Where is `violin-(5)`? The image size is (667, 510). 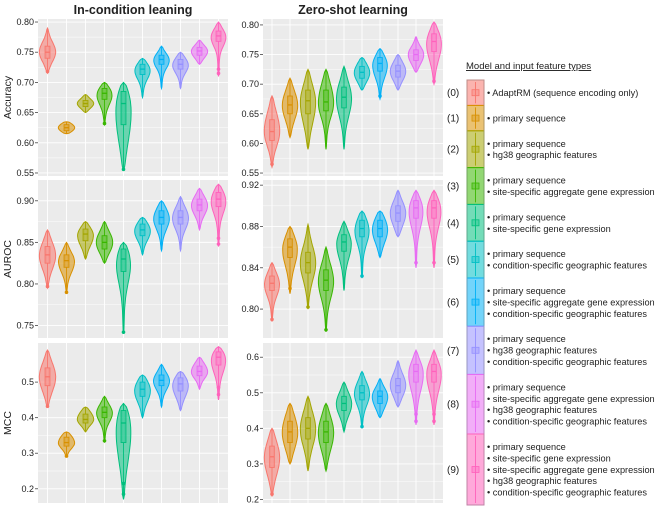
violin-(5) is located at coordinates (362, 73).